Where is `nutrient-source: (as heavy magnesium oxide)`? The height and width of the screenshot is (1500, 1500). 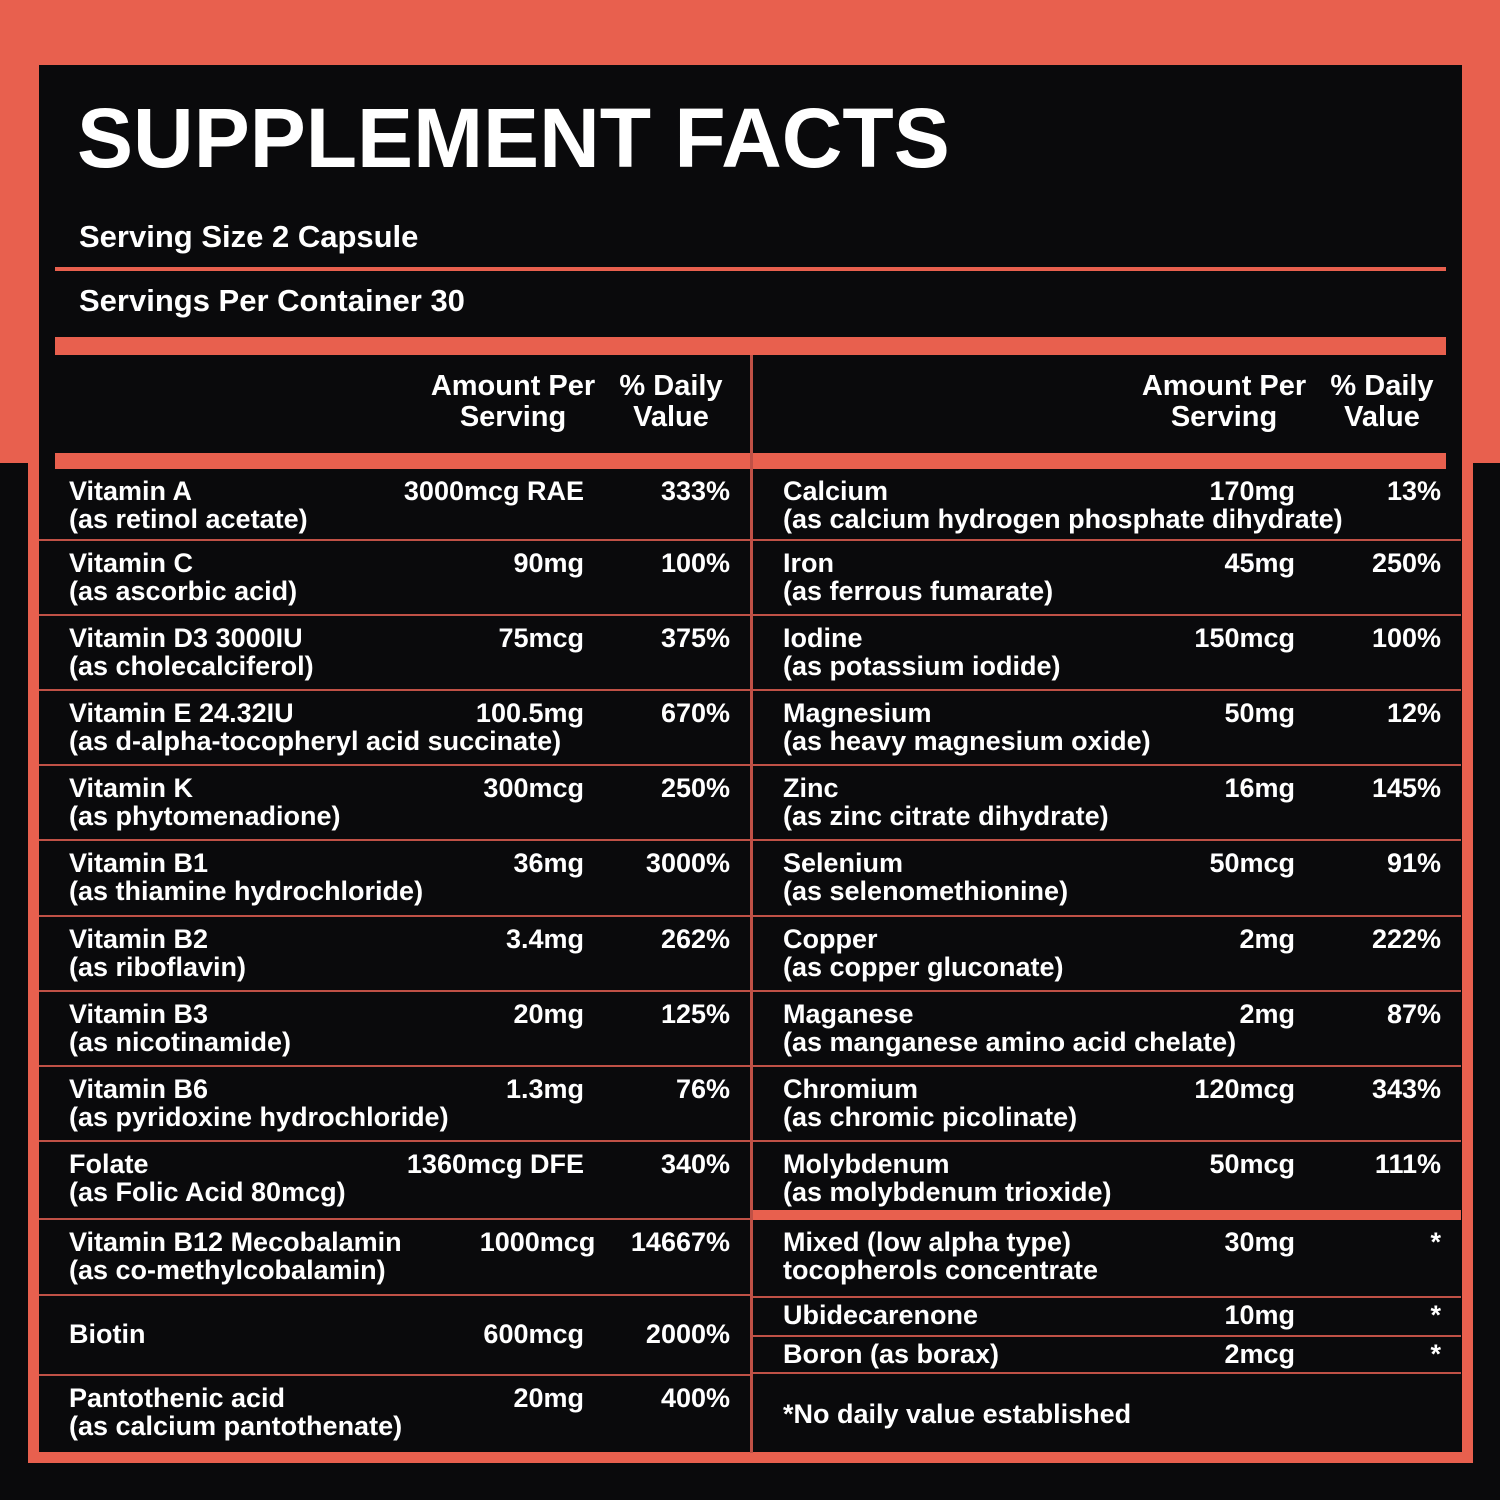 nutrient-source: (as heavy magnesium oxide) is located at coordinates (967, 741).